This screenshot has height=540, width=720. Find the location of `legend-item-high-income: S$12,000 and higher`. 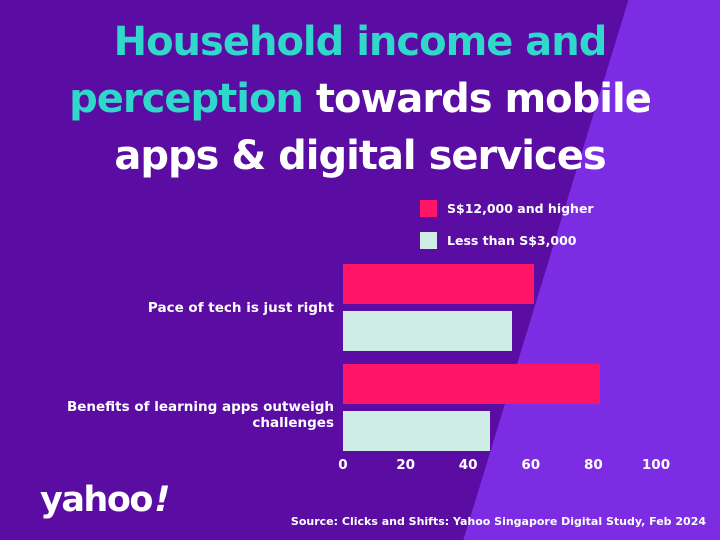

legend-item-high-income: S$12,000 and higher is located at coordinates (507, 208).